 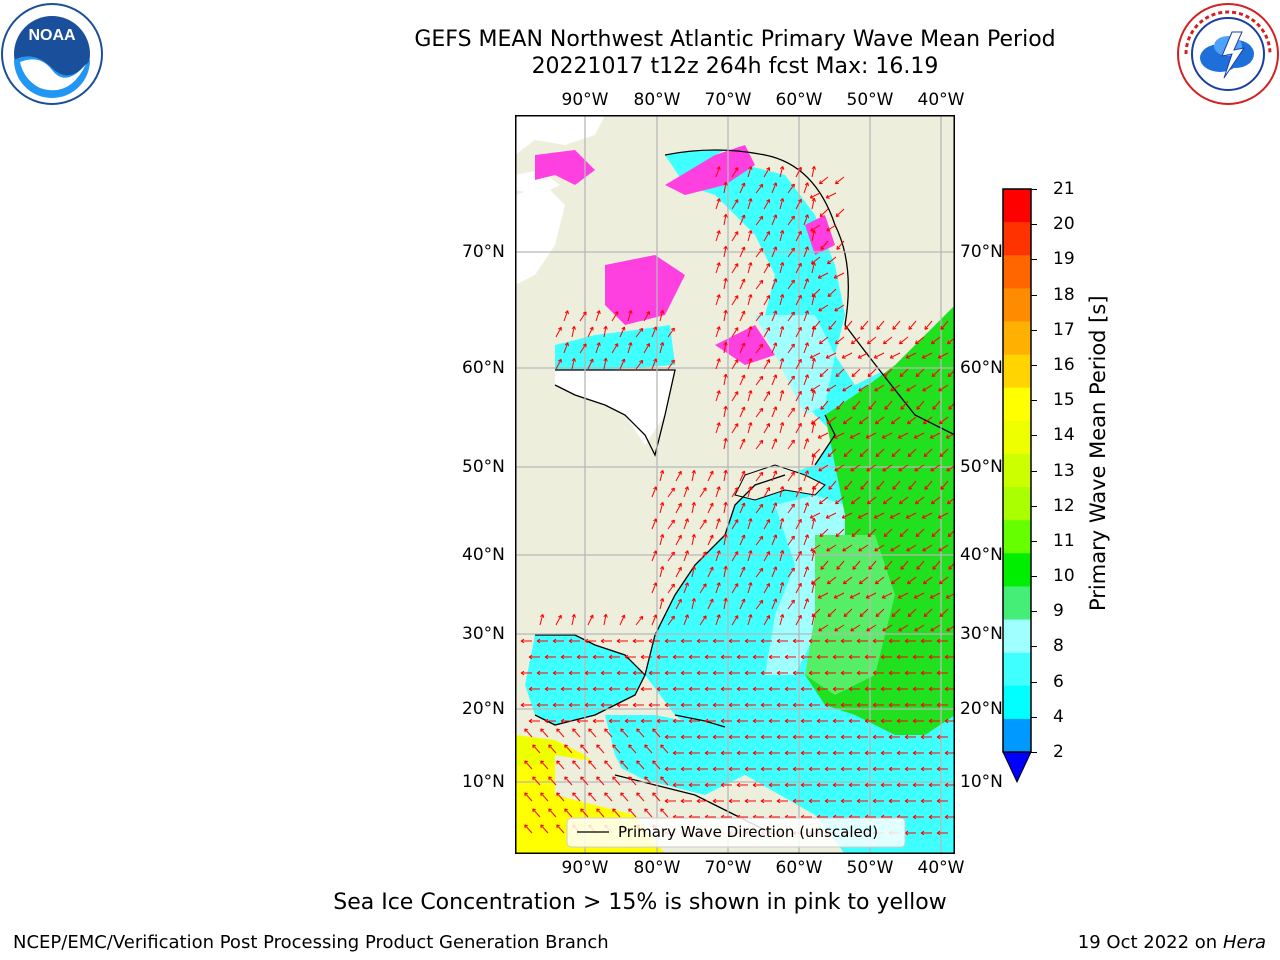 What do you see at coordinates (799, 100) in the screenshot?
I see `lon-label-top: 60°W` at bounding box center [799, 100].